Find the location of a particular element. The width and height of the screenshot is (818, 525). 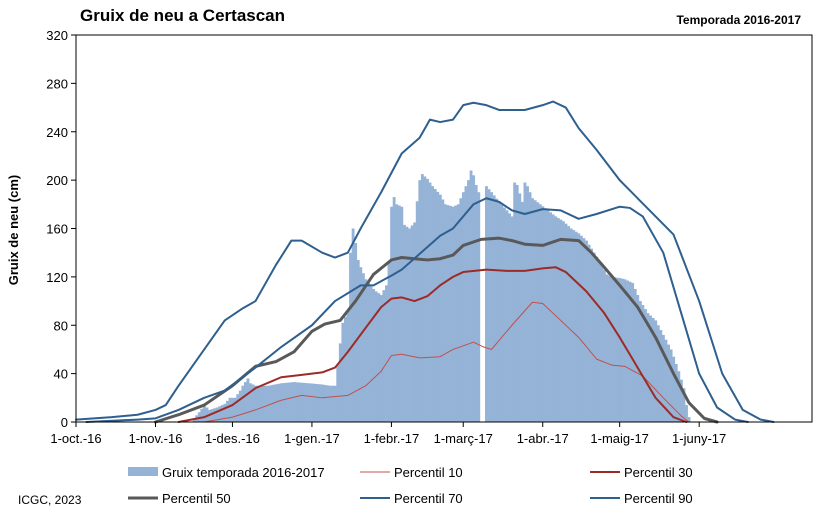

legend-label: Percentil 10 is located at coordinates (428, 472).